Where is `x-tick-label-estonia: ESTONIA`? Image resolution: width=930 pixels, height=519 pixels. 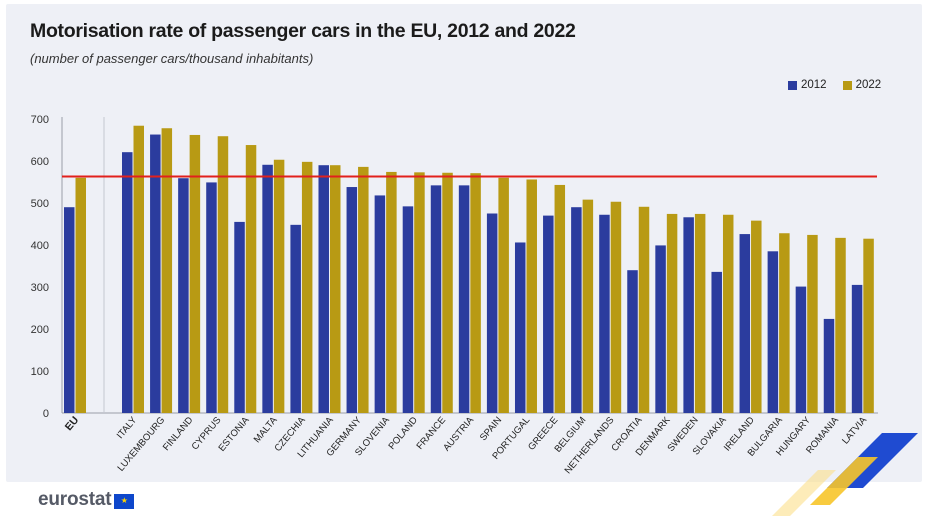
x-tick-label-estonia: ESTONIA is located at coordinates (234, 433).